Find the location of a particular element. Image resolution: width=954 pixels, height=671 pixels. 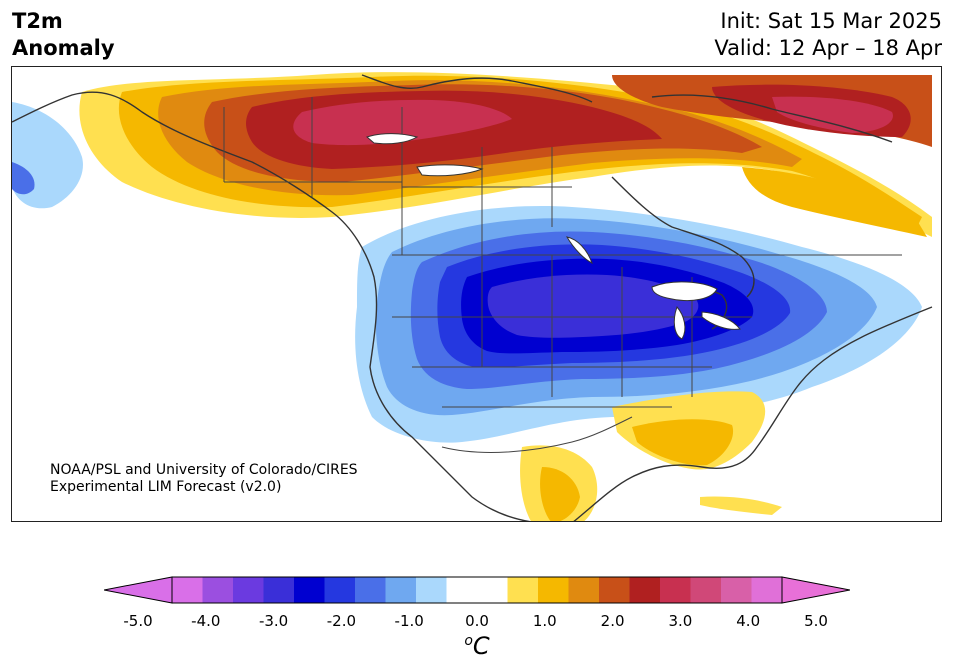

colorbar-segments is located at coordinates (477, 590).